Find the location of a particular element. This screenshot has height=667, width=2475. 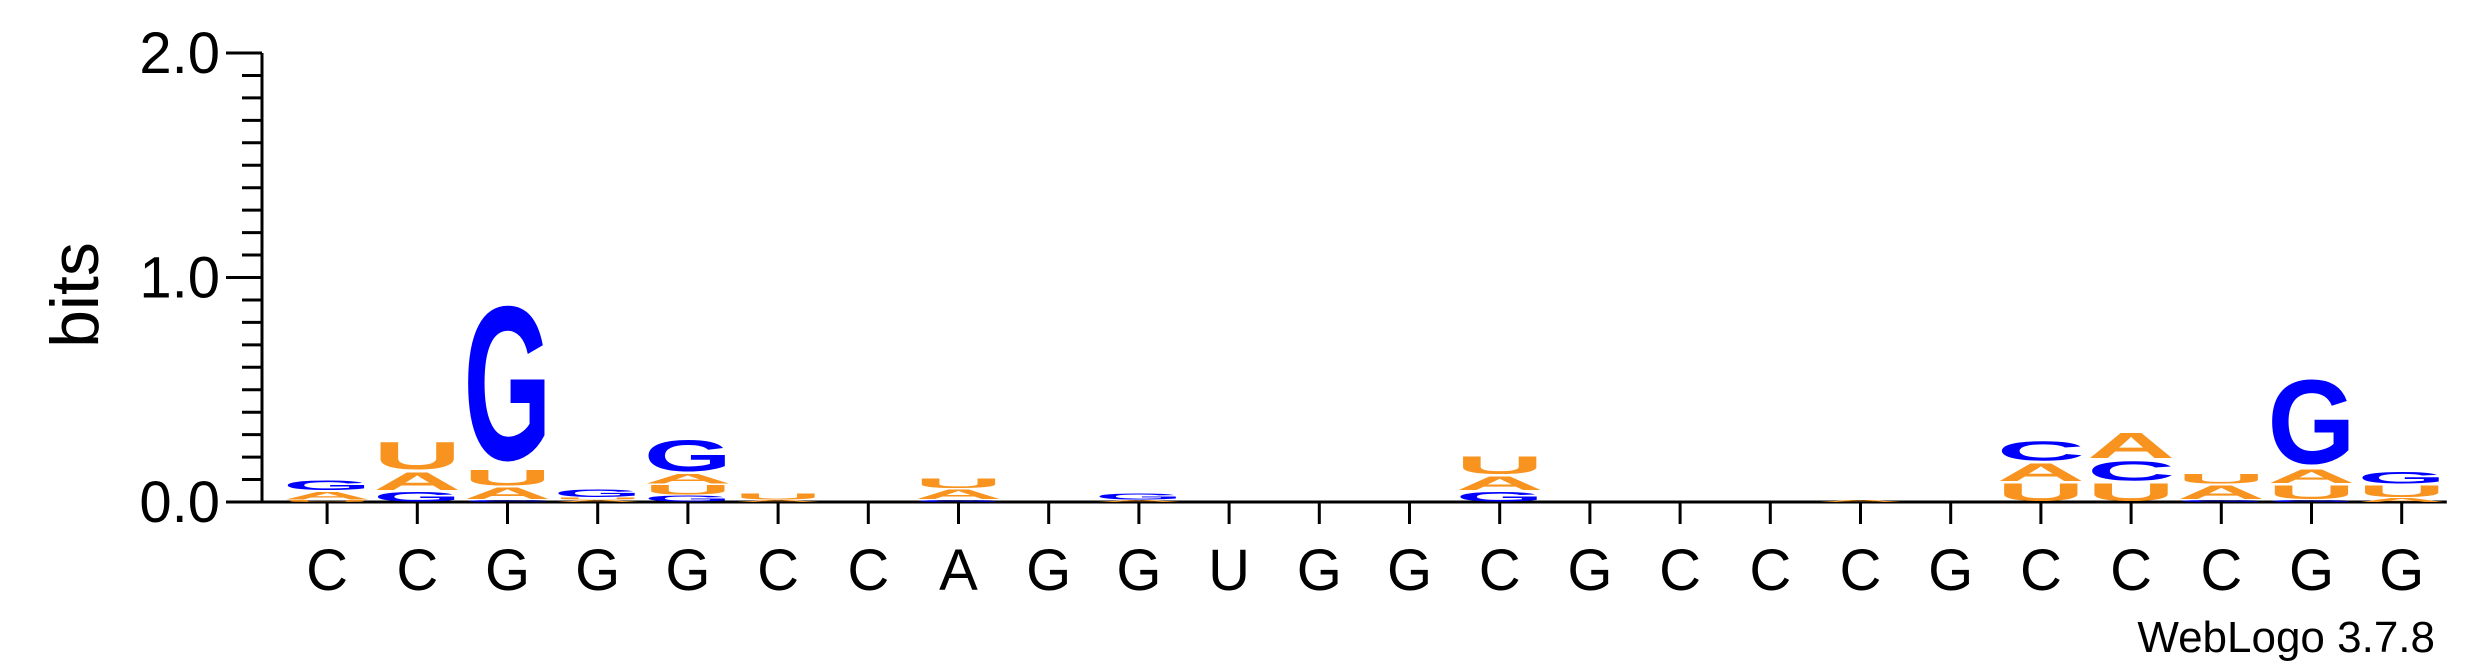

y-axis-label: bits is located at coordinates (75, 295).